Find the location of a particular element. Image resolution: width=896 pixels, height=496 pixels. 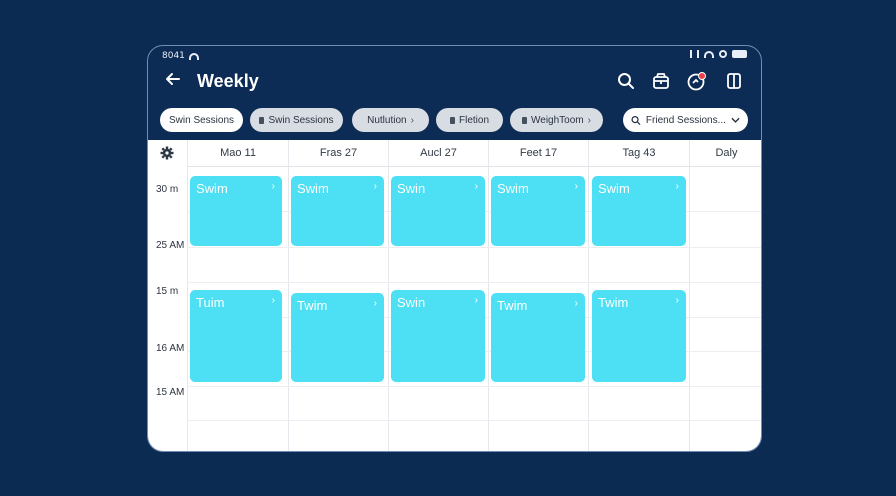

chip-label: Nutlution is located at coordinates (387, 120).